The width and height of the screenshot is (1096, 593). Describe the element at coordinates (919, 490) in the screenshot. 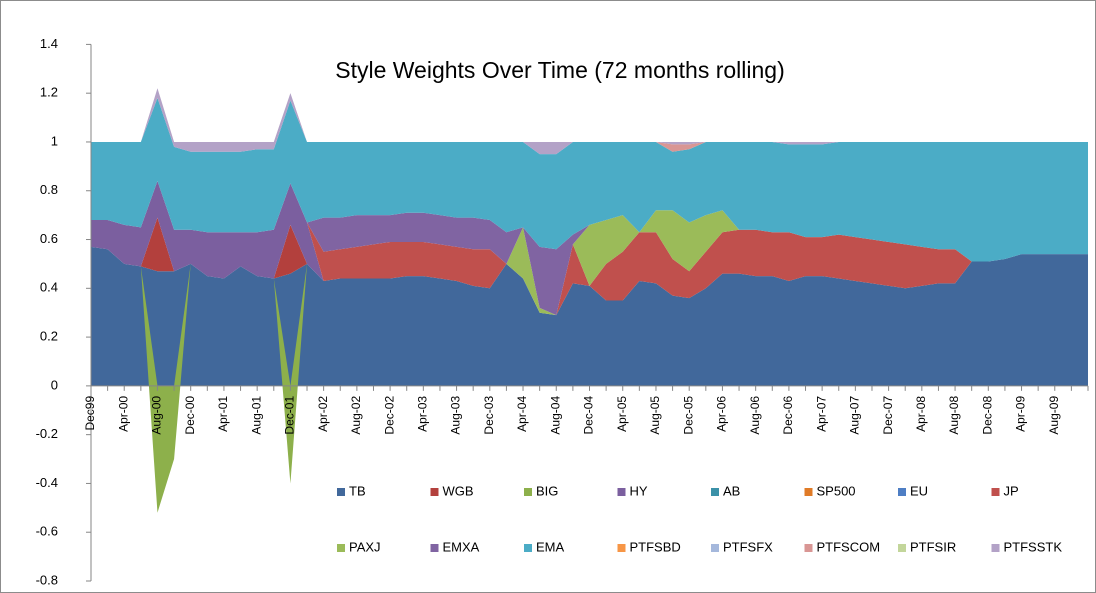

I see `legend-label: EU` at that location.